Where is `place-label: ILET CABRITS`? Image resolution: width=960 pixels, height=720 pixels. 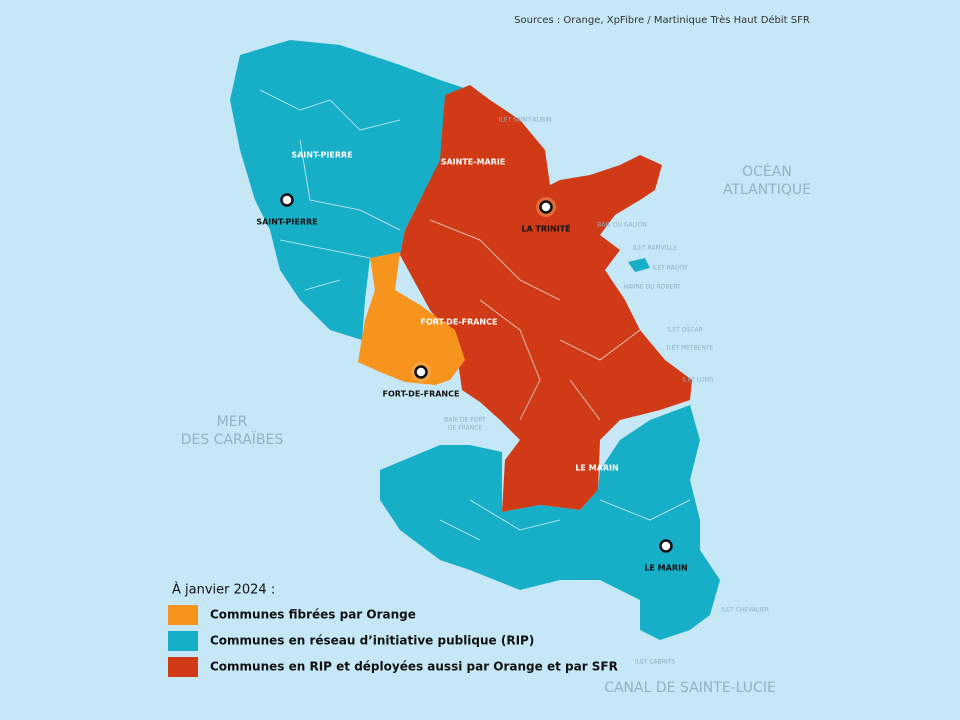 place-label: ILET CABRITS is located at coordinates (655, 662).